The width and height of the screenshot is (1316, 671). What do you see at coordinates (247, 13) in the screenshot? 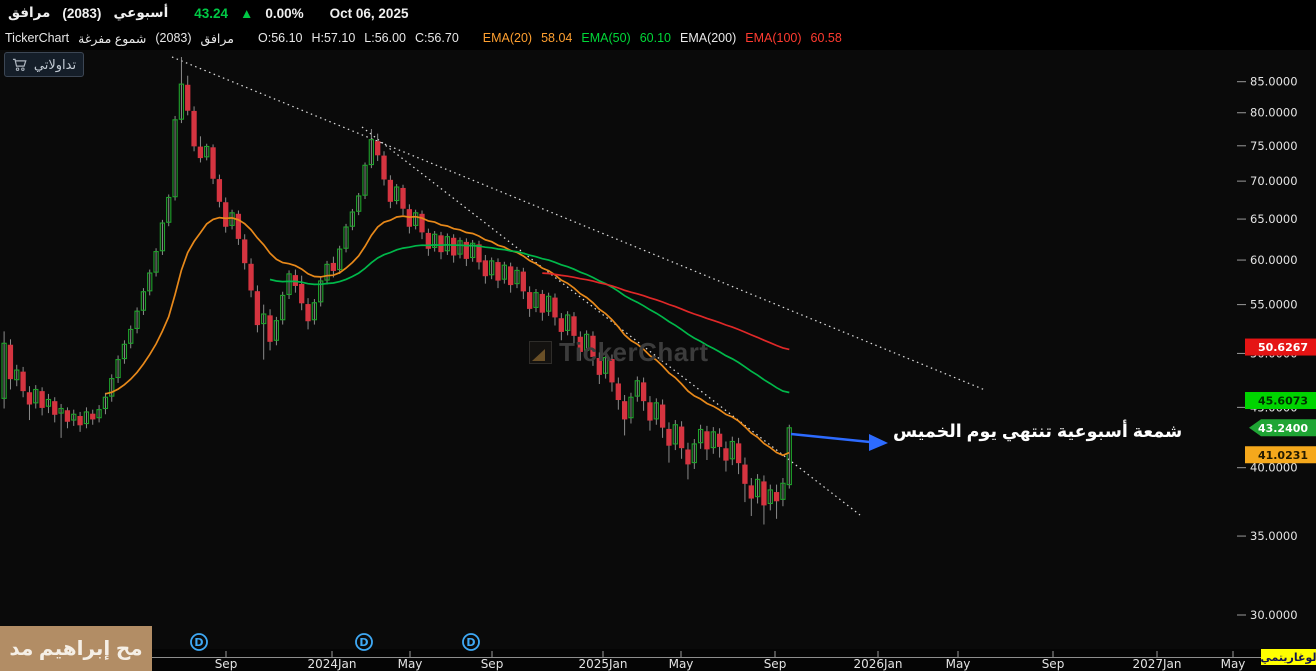
I see `up-arrow-icon: ▲` at bounding box center [247, 13].